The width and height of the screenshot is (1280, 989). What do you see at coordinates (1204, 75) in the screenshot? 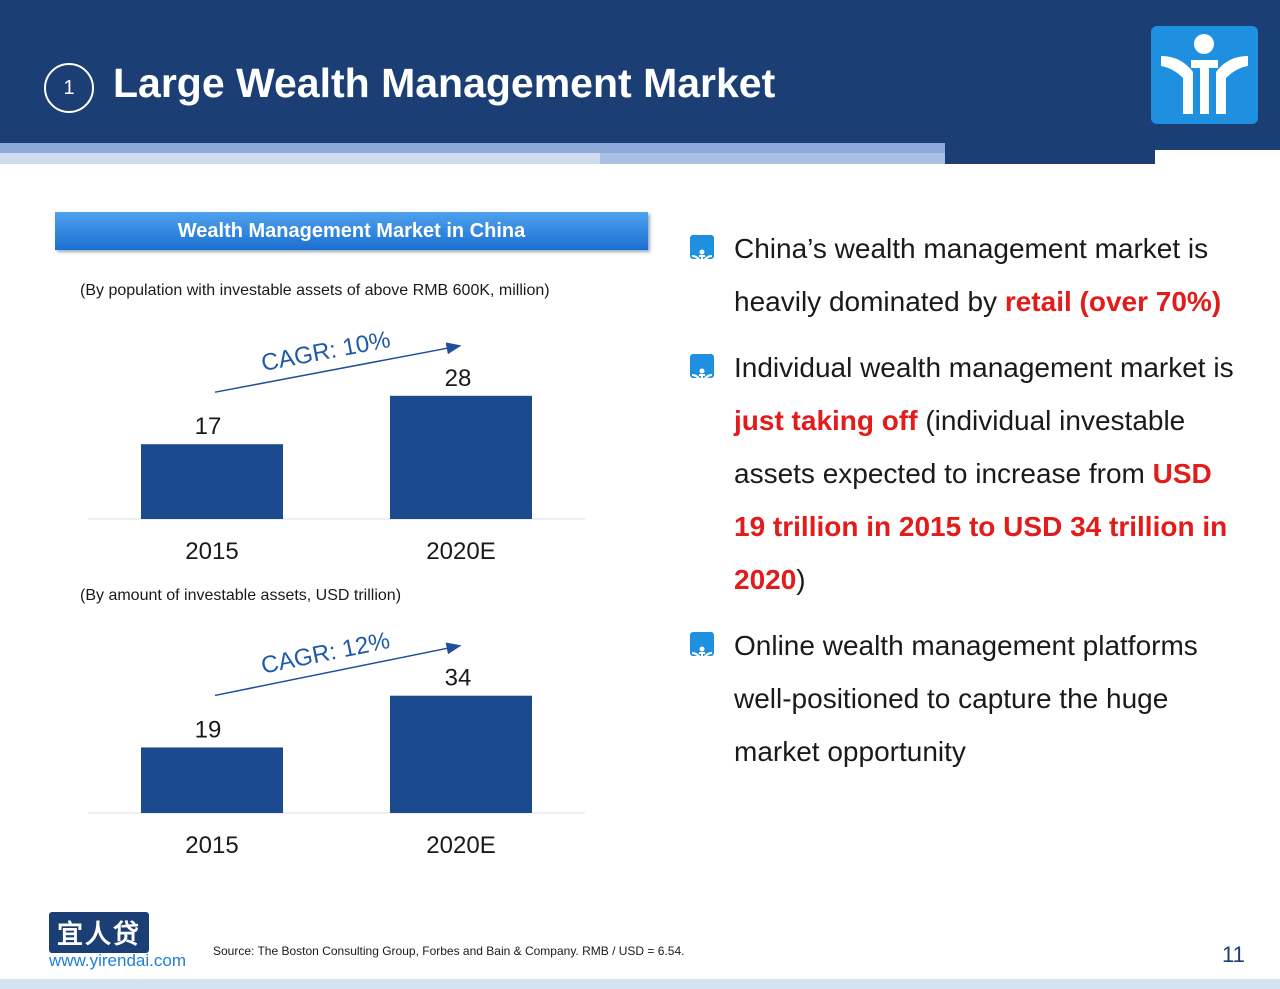
I see `company-logo-icon` at bounding box center [1204, 75].